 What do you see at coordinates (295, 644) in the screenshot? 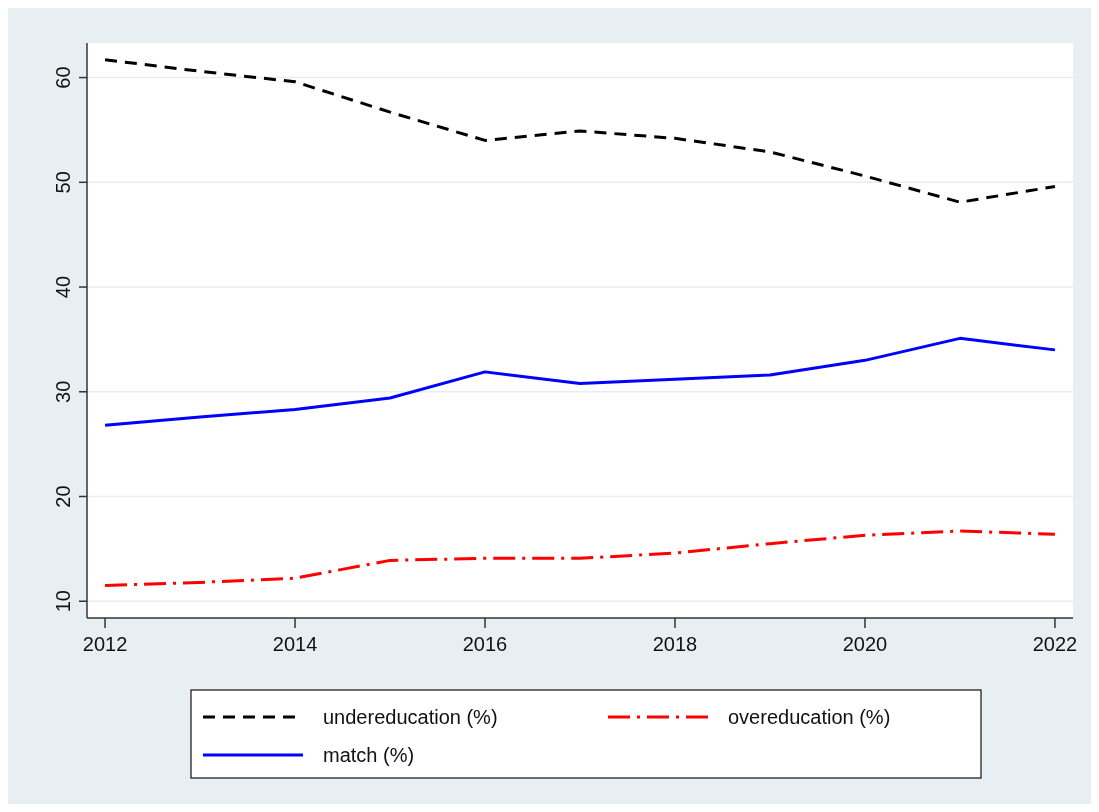
I see `x-tick-label: 2014` at bounding box center [295, 644].